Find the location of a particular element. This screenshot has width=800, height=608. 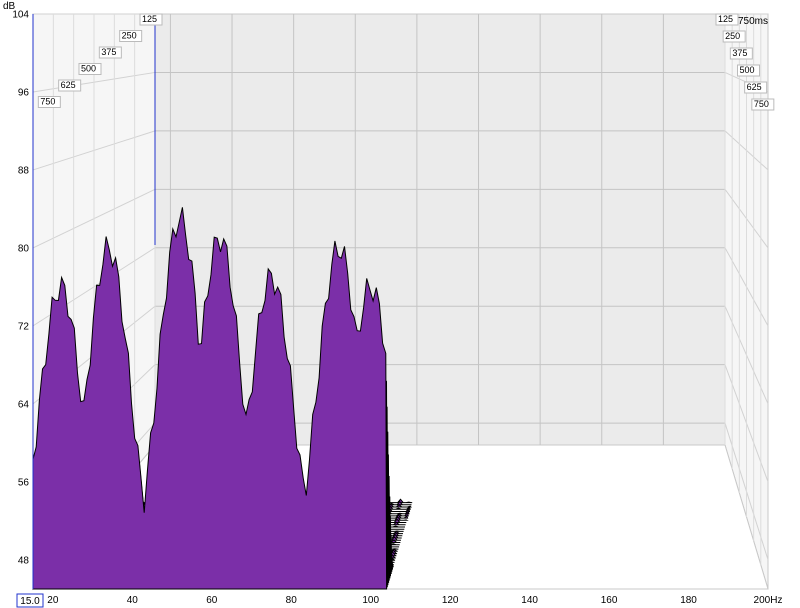

y-tick-label: 80 is located at coordinates (24, 248).